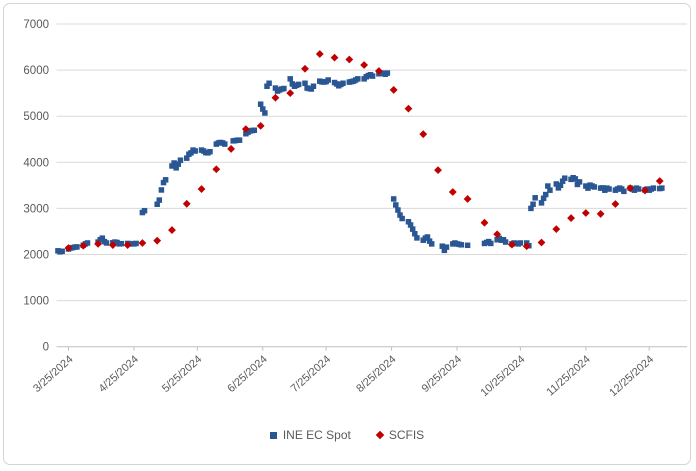  I want to click on y-axis-label: 6000, so click(36, 71).